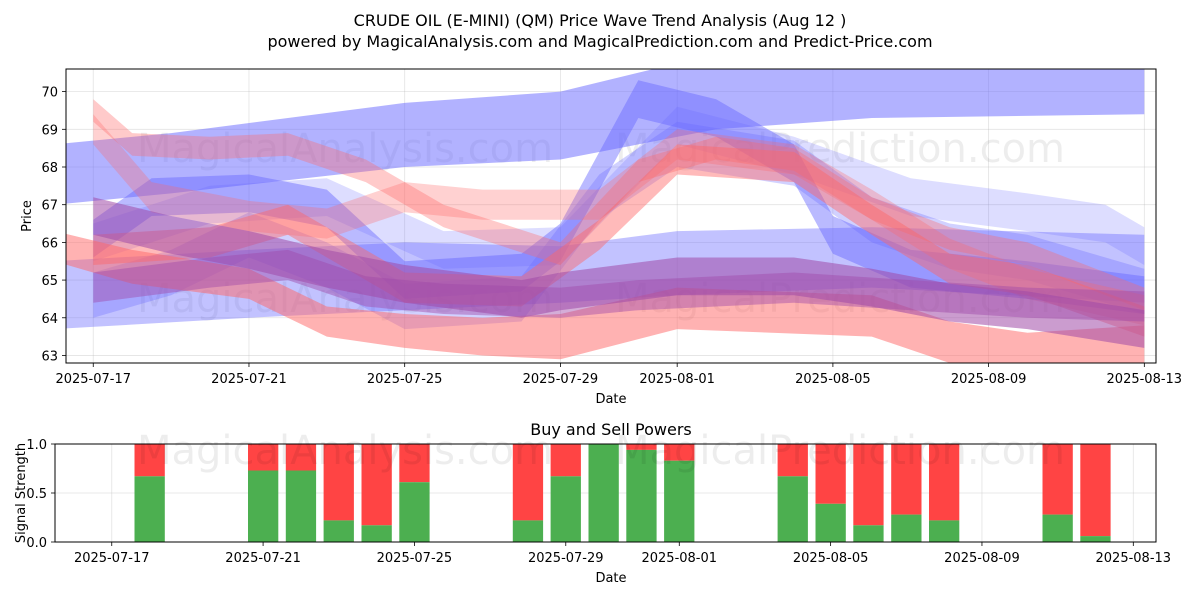  What do you see at coordinates (405, 379) in the screenshot?
I see `price-x-tick-label: 2025-07-25` at bounding box center [405, 379].